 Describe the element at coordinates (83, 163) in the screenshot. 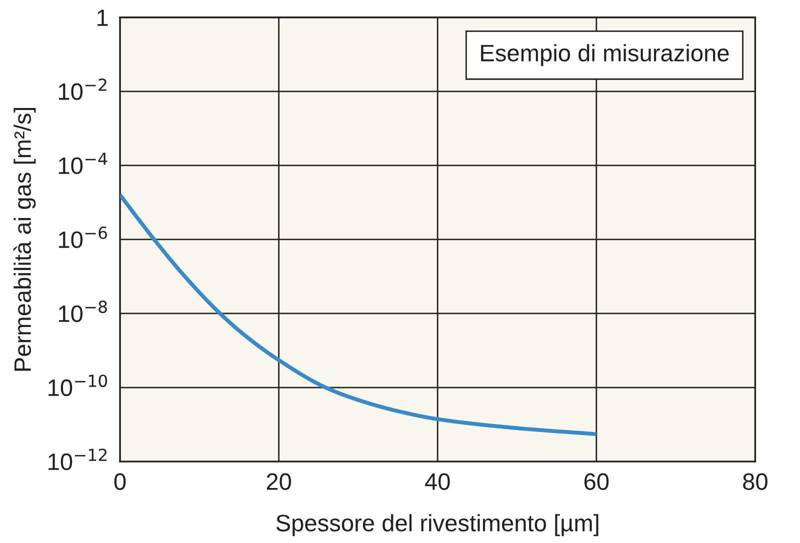

I see `y-tick-label: 10$^{−4}$` at that location.